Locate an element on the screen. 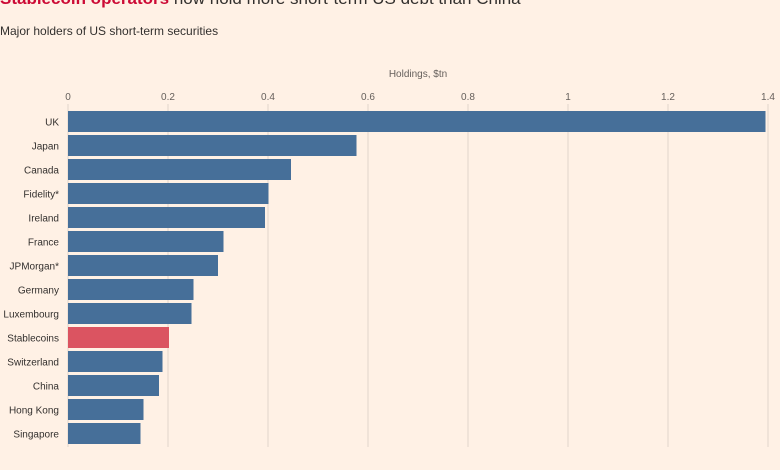 The height and width of the screenshot is (470, 780). bar-switzerland is located at coordinates (115, 361).